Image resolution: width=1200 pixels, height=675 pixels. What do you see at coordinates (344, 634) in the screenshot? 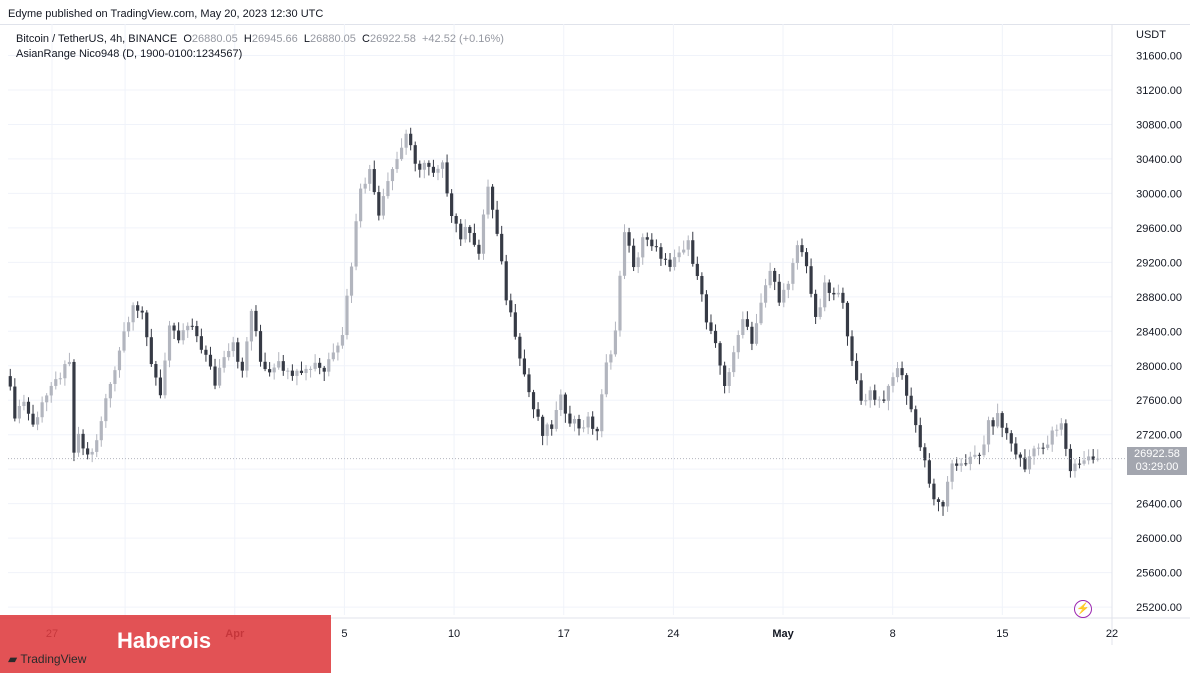
I see `x-tick-label: 5` at bounding box center [344, 634].